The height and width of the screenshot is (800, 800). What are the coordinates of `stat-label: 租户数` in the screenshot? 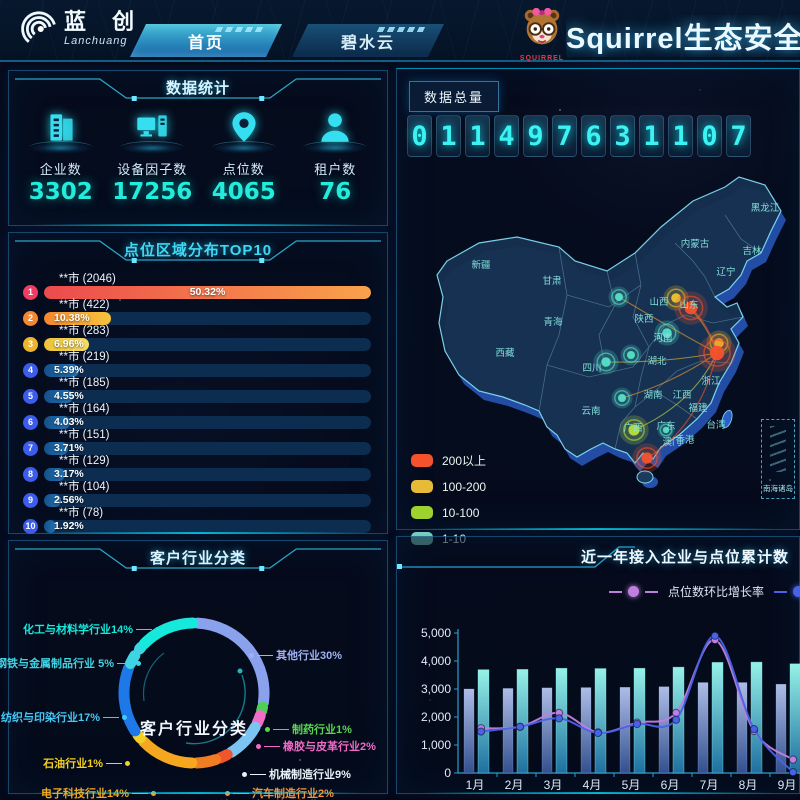 It's located at (335, 169).